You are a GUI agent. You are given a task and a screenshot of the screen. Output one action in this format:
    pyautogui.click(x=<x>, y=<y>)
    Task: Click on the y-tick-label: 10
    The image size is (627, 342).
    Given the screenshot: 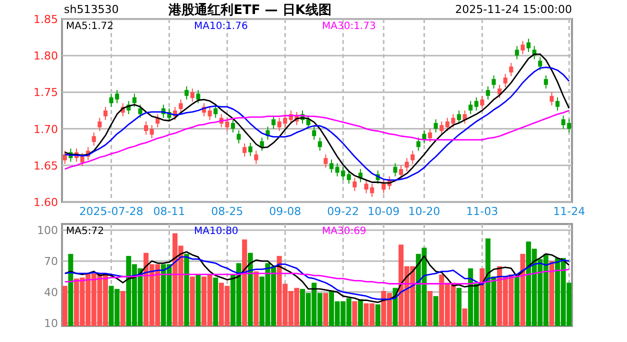 What is the action you would take?
    pyautogui.click(x=51, y=323)
    